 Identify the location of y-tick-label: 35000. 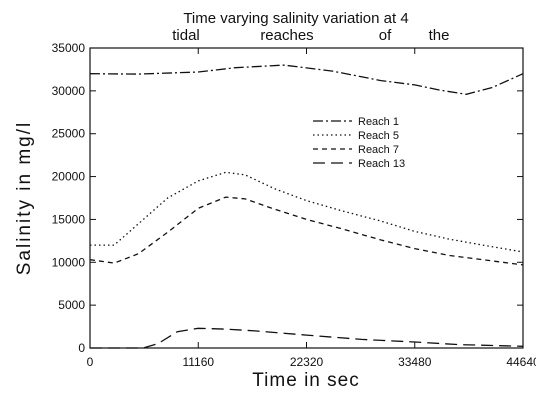
(69, 48).